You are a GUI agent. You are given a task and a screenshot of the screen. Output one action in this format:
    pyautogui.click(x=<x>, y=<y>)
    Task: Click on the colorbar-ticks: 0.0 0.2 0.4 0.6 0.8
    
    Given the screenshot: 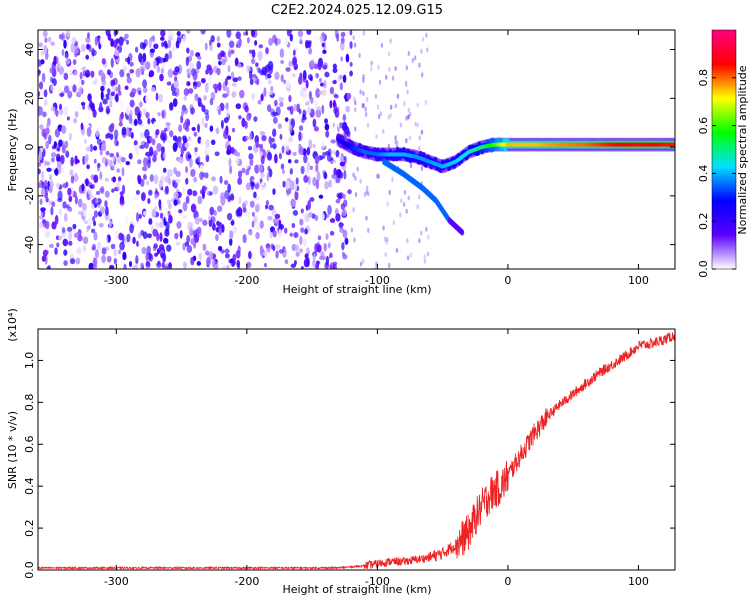 What is the action you would take?
    pyautogui.click(x=716, y=173)
    